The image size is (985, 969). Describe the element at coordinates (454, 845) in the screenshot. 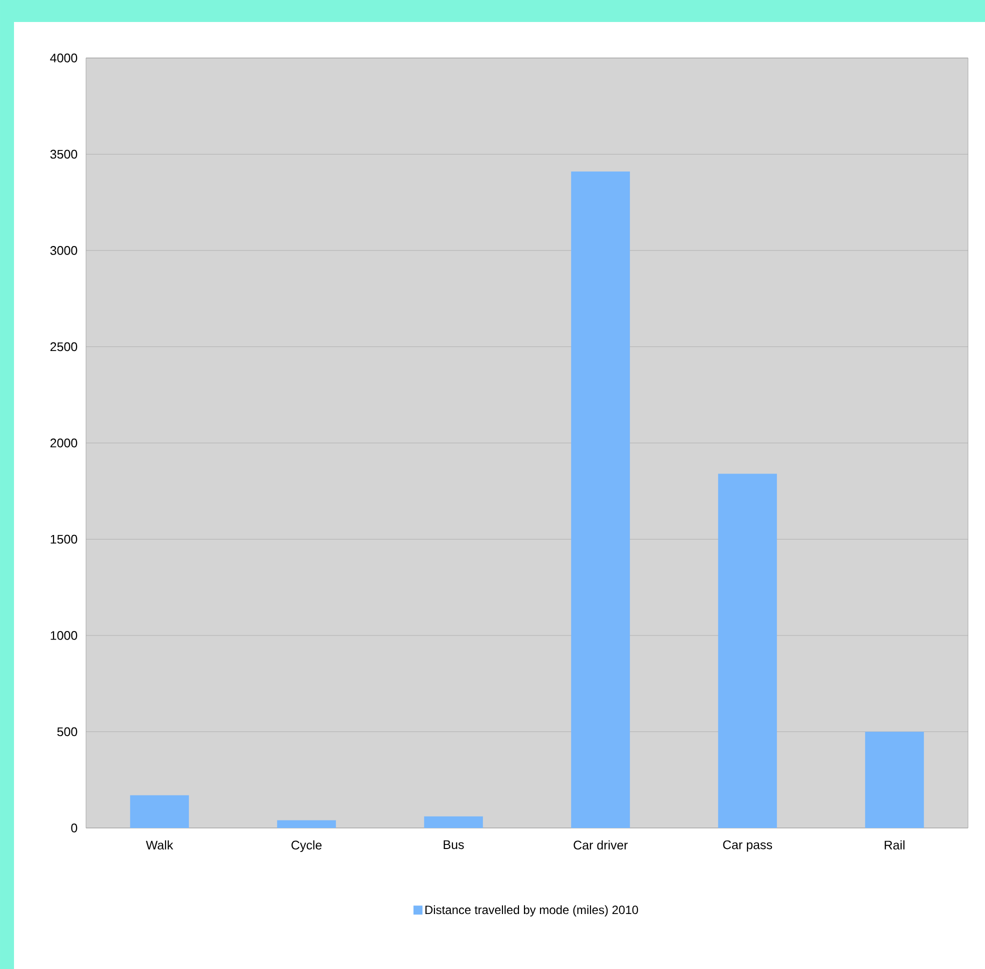

I see `x-tick-label: Bus` at that location.